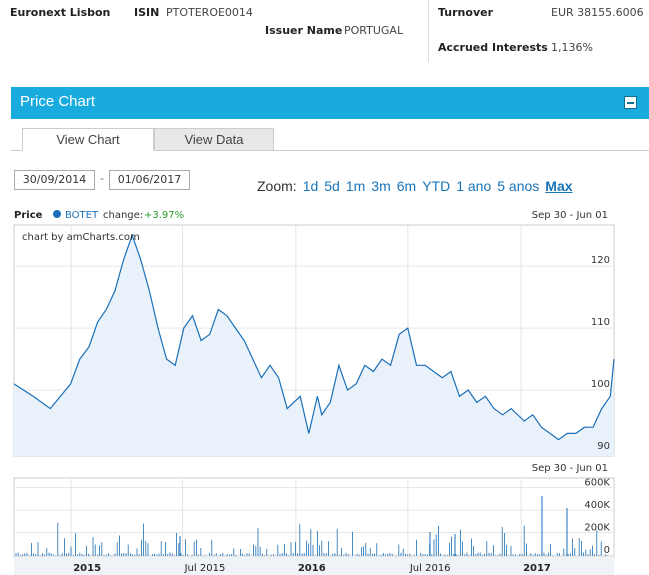 This screenshot has width=649, height=575. I want to click on legend-price-label: Price, so click(28, 215).